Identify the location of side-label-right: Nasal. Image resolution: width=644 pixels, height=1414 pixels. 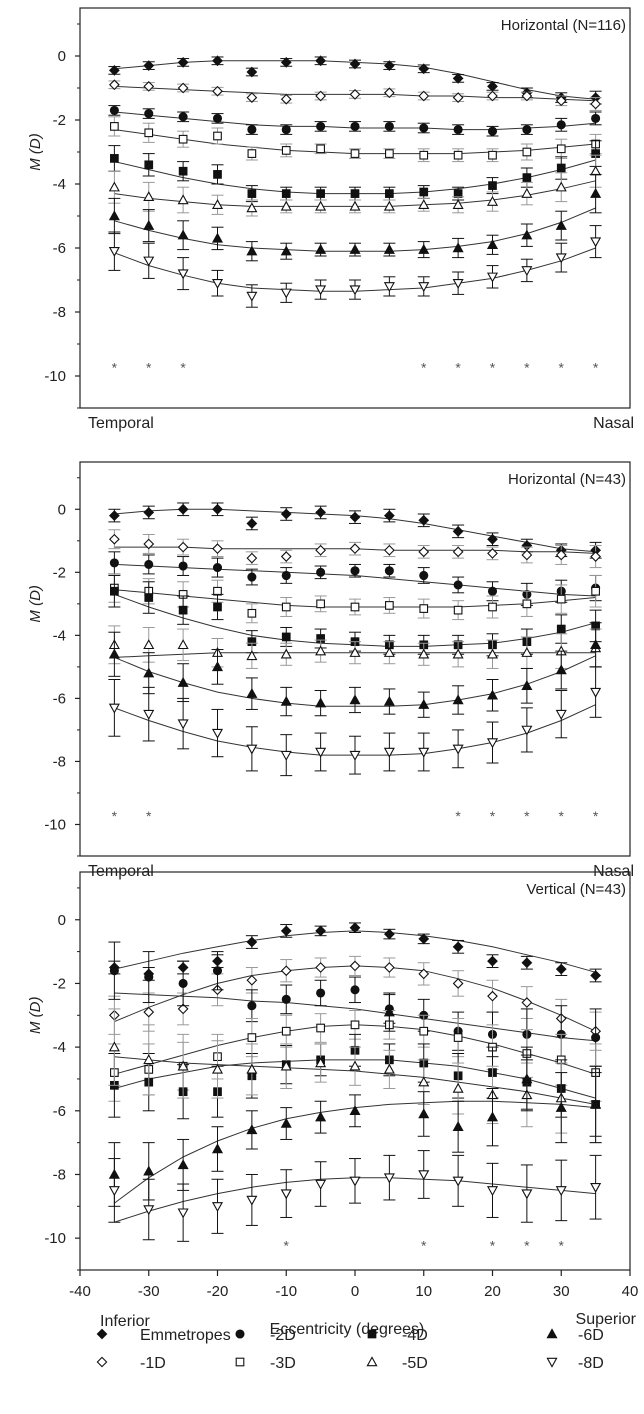
(613, 423).